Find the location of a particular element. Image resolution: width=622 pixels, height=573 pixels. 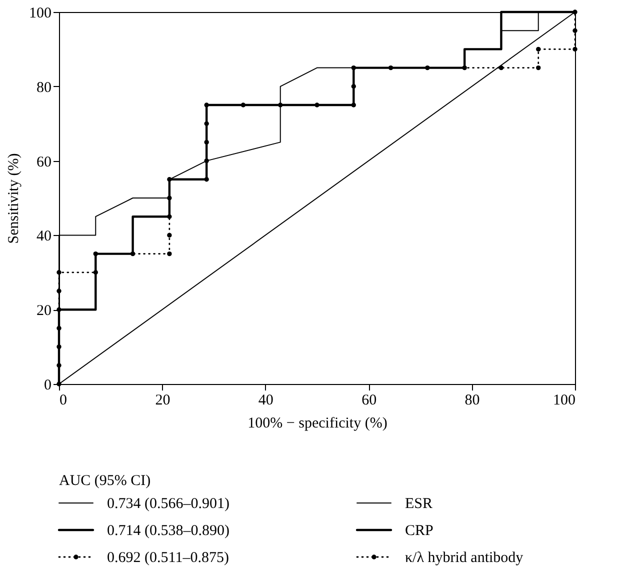

text: 0.734 (0.566–0.901) is located at coordinates (168, 504).